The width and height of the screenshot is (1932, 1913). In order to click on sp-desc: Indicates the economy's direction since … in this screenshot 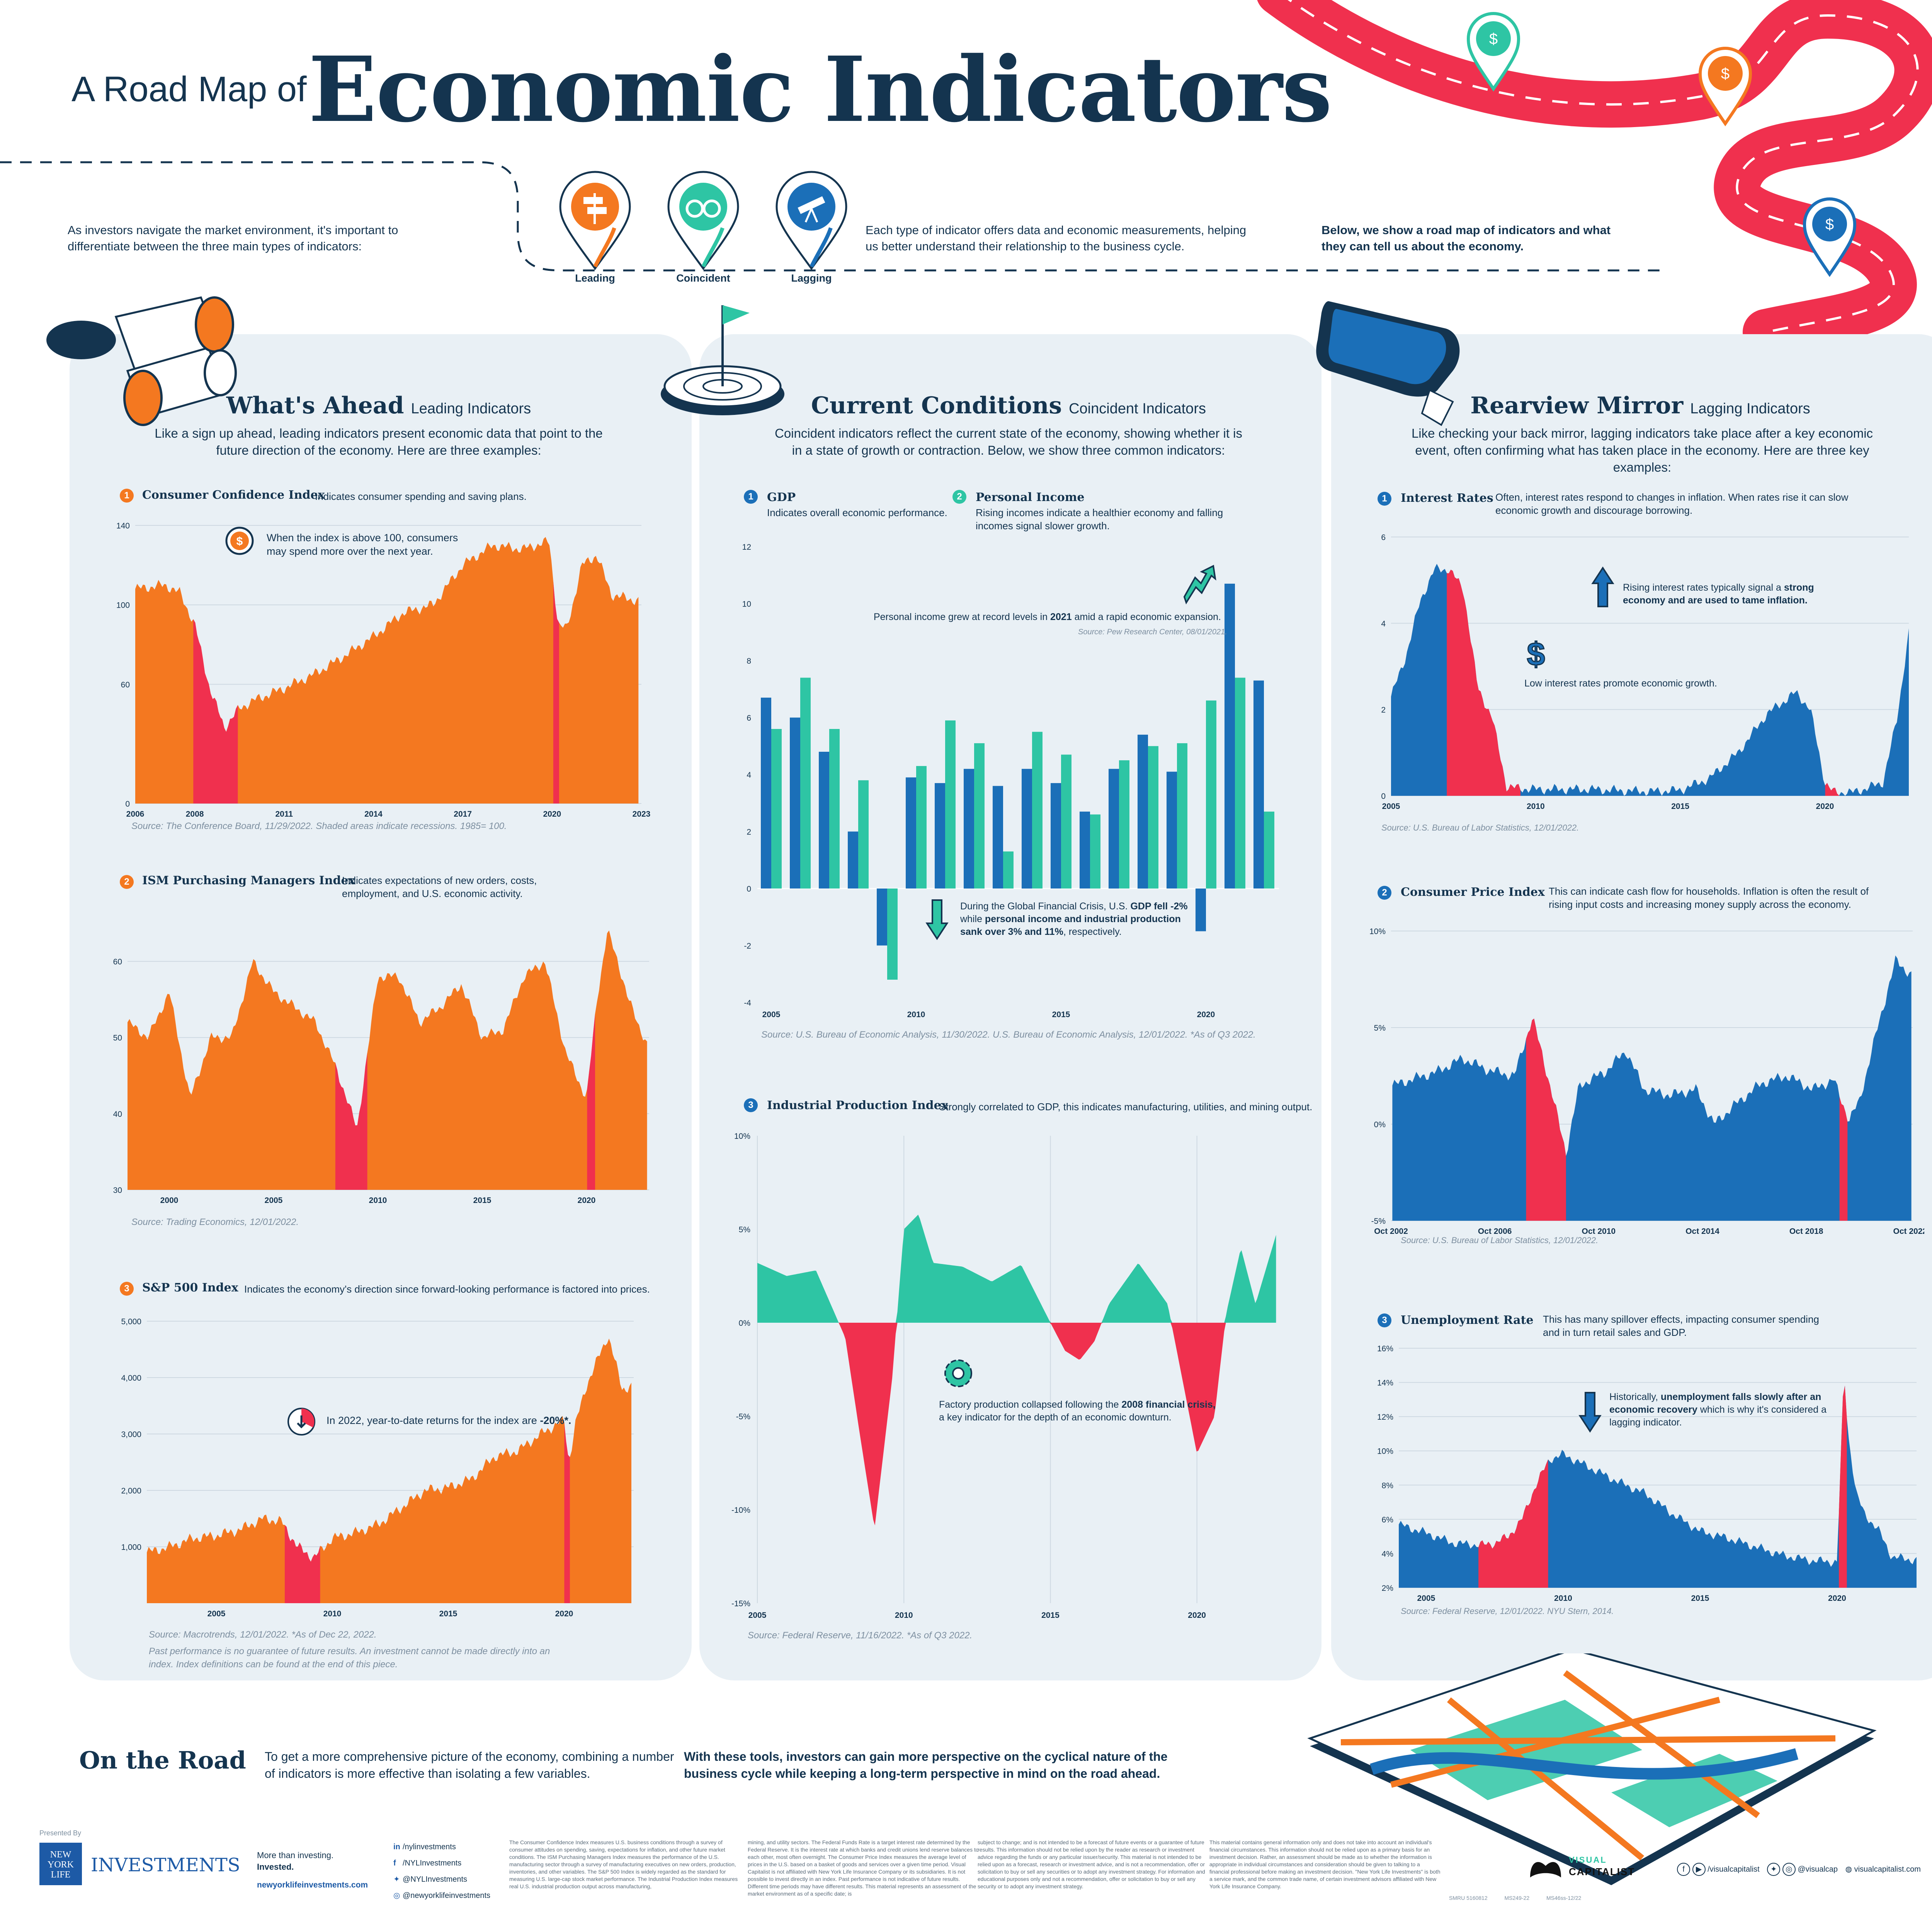, I will do `click(447, 1289)`.